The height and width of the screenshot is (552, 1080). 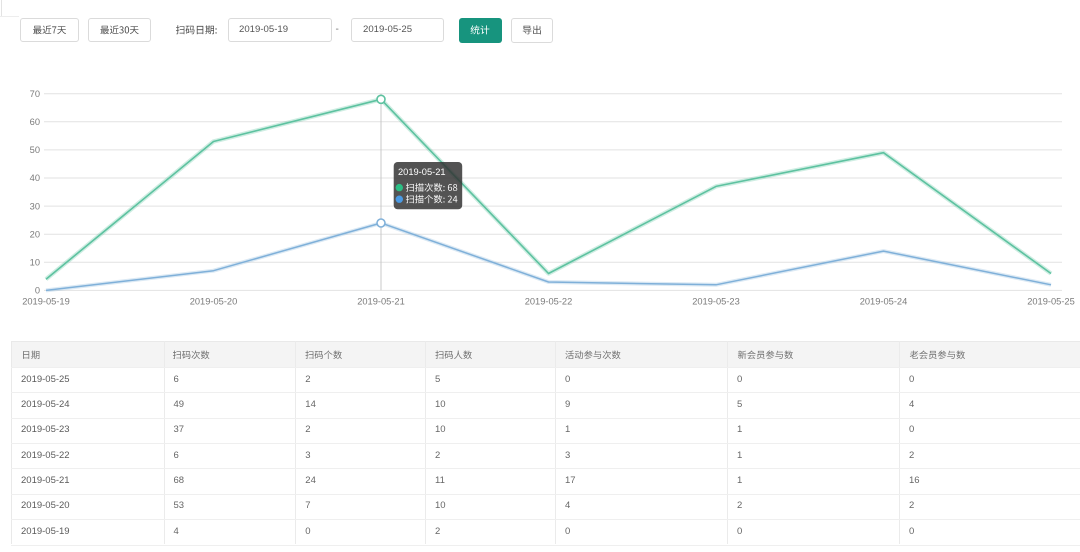 What do you see at coordinates (1051, 302) in the screenshot?
I see `svg-text: 2019-05-25` at bounding box center [1051, 302].